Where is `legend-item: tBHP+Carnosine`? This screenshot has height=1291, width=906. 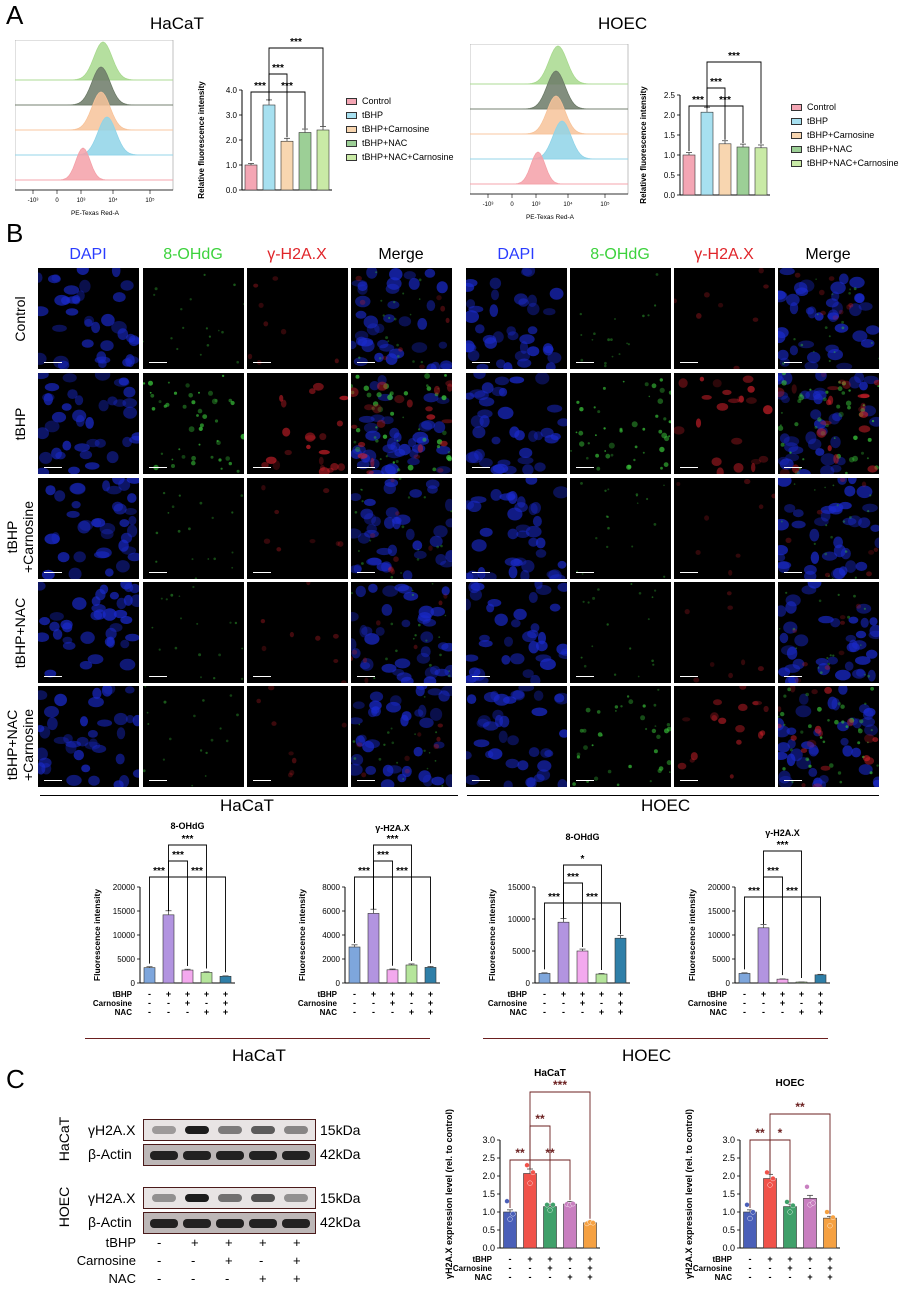 legend-item: tBHP+Carnosine is located at coordinates (845, 135).